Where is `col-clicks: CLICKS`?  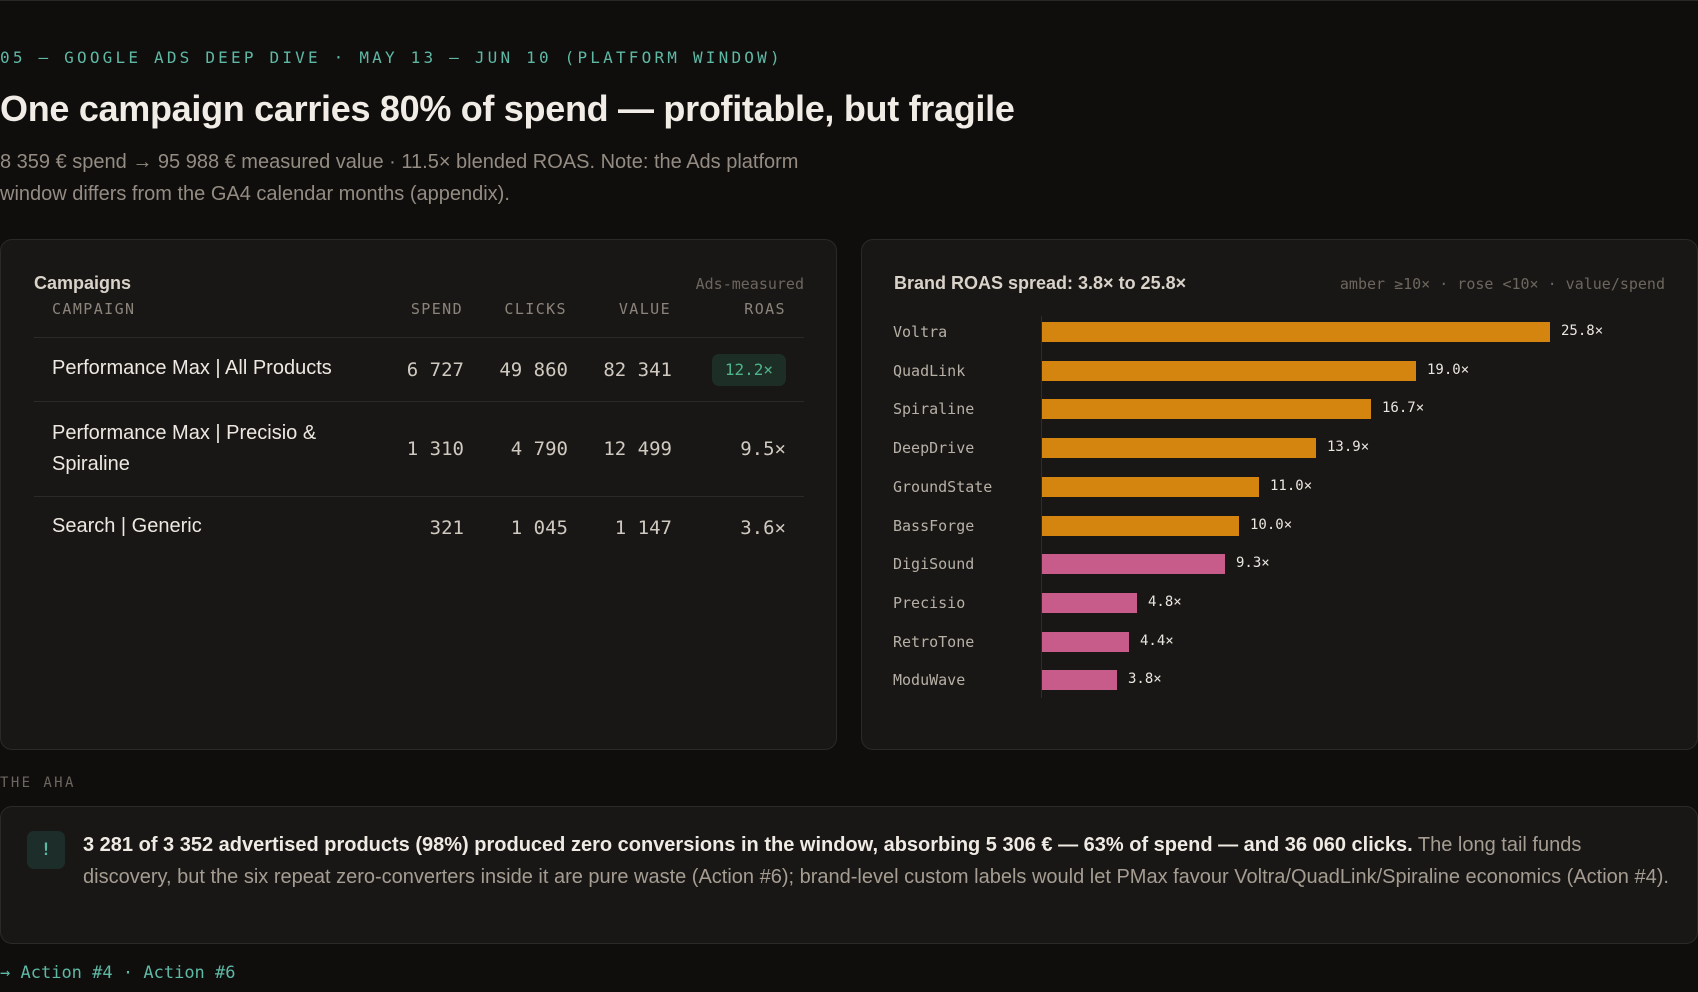 col-clicks: CLICKS is located at coordinates (535, 309).